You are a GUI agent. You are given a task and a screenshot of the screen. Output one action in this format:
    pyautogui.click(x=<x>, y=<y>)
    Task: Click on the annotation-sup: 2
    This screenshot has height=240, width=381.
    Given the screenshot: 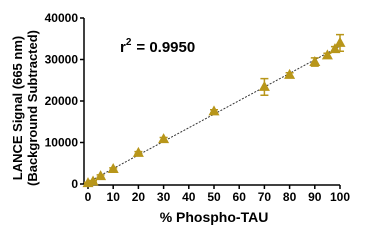 What is the action you would take?
    pyautogui.click(x=129, y=42)
    